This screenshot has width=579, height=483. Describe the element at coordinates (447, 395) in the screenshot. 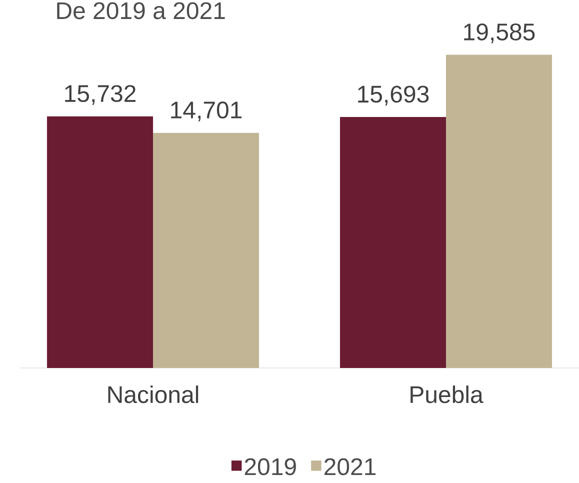

I see `x-tick-label: Puebla` at that location.